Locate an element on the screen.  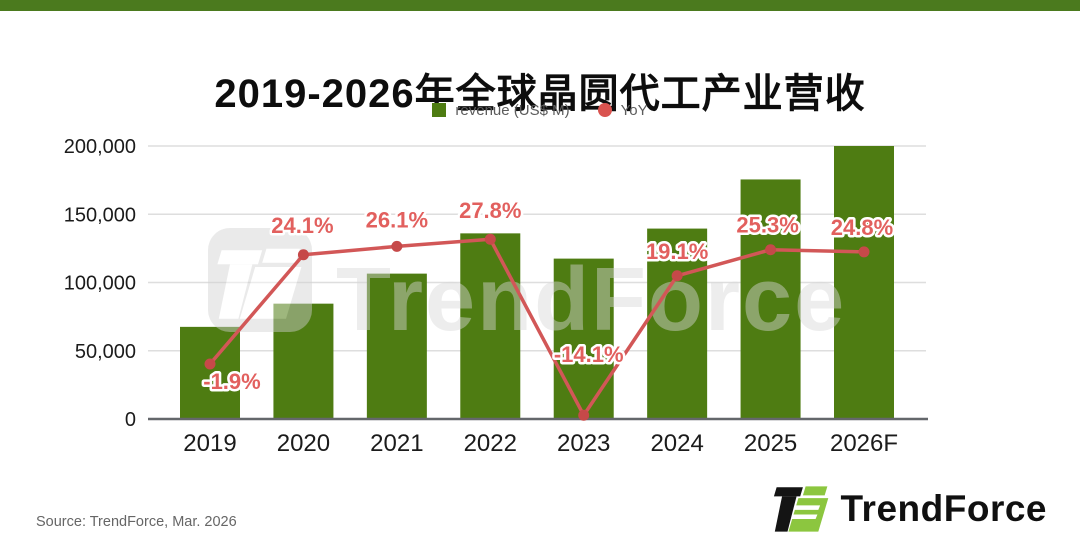
revenue-bar-2021 is located at coordinates (396, 346).